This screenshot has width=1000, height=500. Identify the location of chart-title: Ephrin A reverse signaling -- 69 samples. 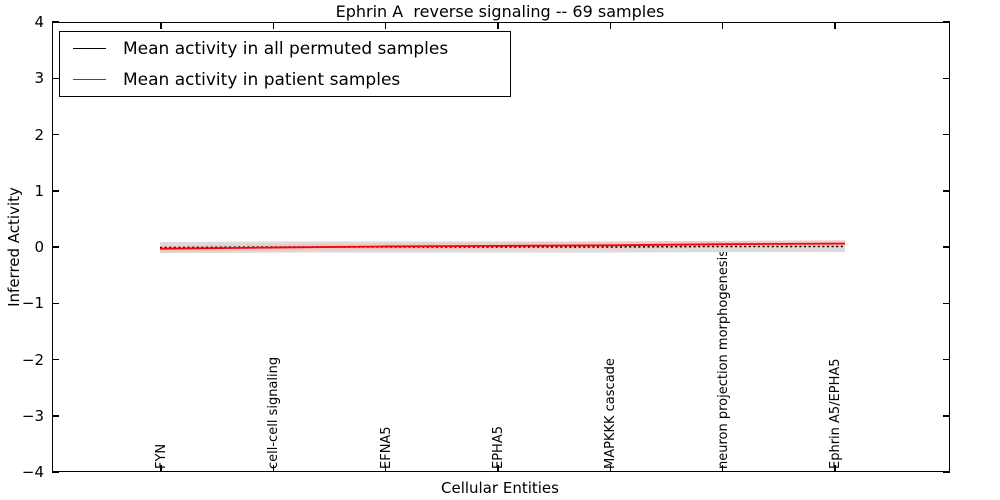
(500, 11).